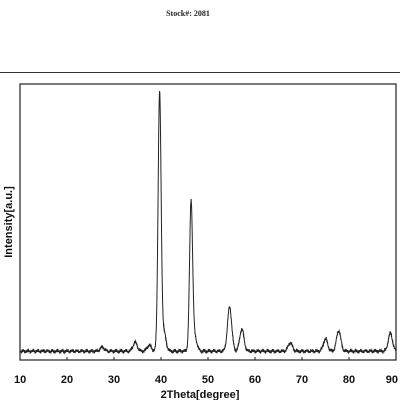 The width and height of the screenshot is (400, 400). Describe the element at coordinates (392, 380) in the screenshot. I see `x-tick-label: 90` at that location.